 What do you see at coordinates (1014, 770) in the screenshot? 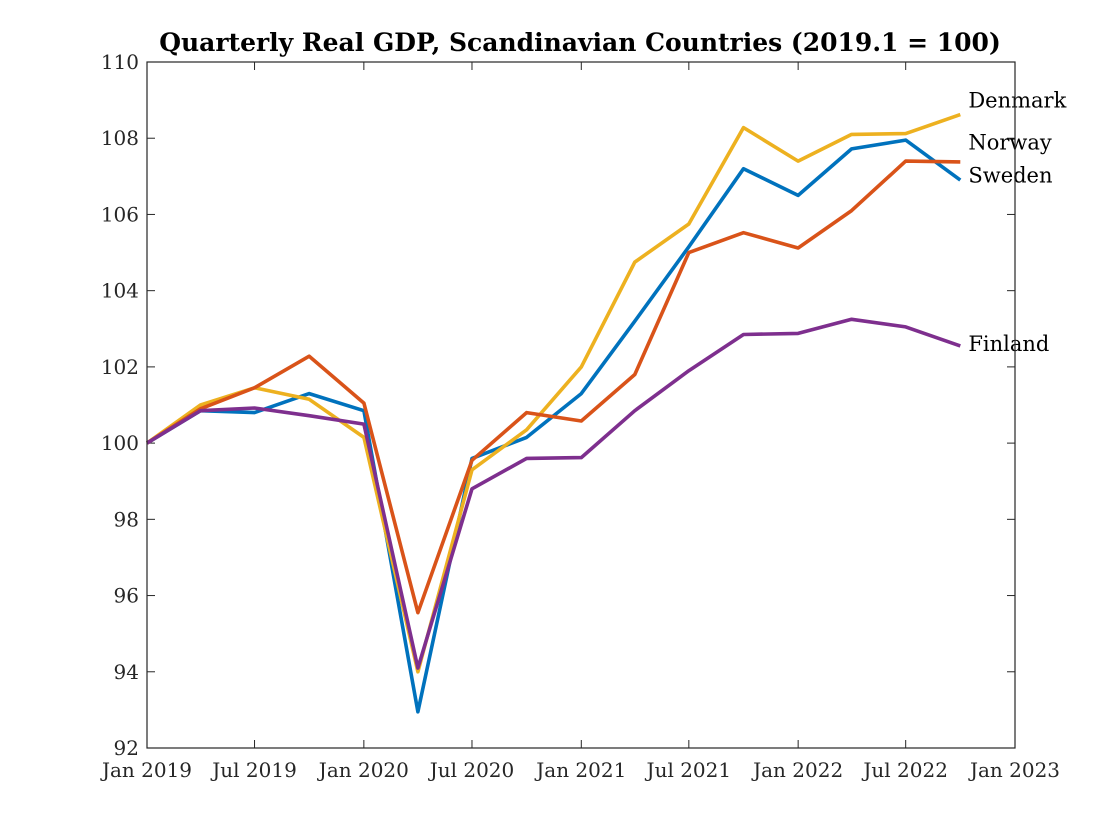
I see `x-tick-label: Jan 2023` at bounding box center [1014, 770].